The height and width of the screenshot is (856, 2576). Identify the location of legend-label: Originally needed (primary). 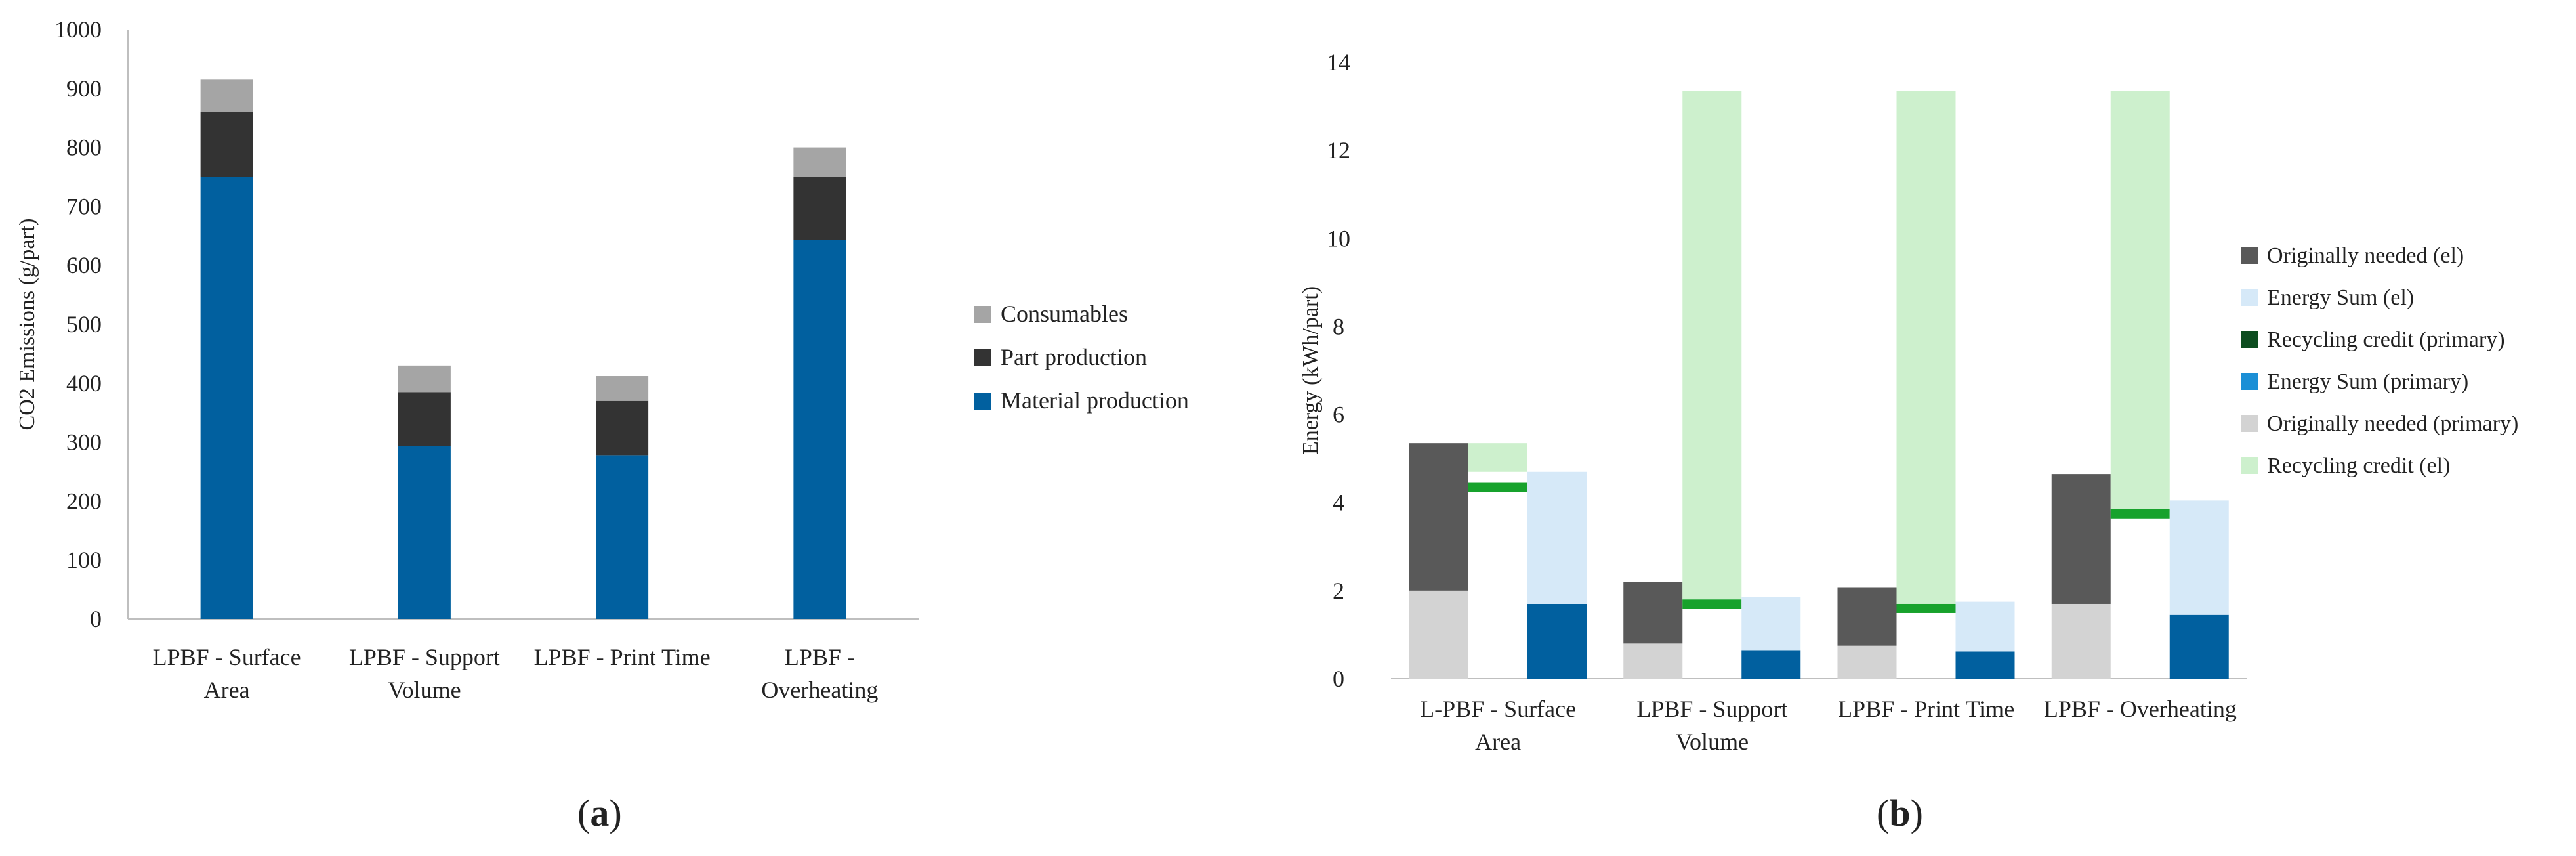
(2393, 424).